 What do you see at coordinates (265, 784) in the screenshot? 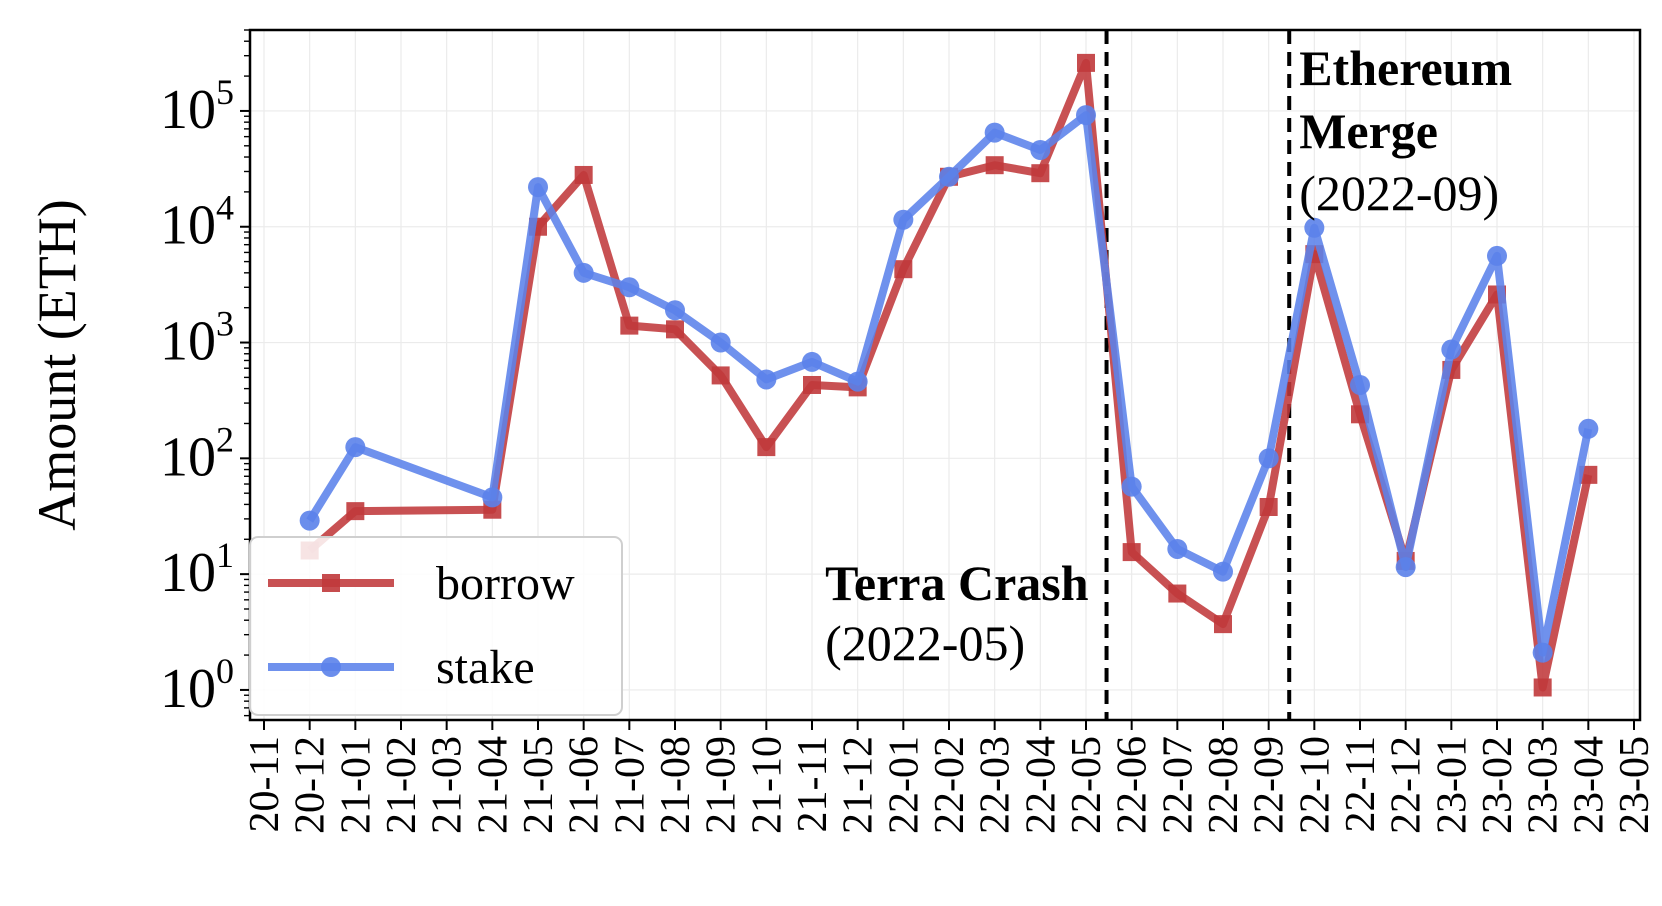
I see `x-tick-label: 20-11` at bounding box center [265, 784].